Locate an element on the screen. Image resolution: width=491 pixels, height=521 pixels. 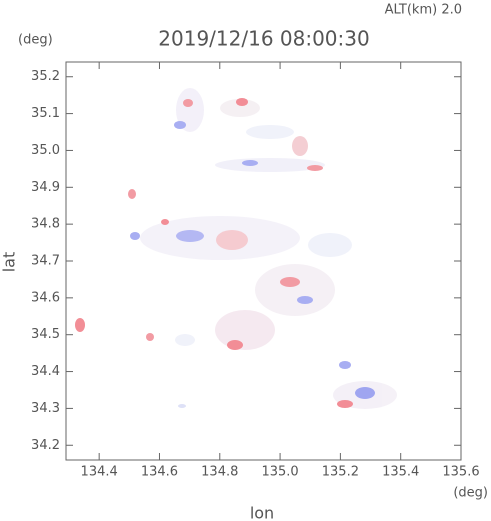
y-unit: (deg) is located at coordinates (35, 40).